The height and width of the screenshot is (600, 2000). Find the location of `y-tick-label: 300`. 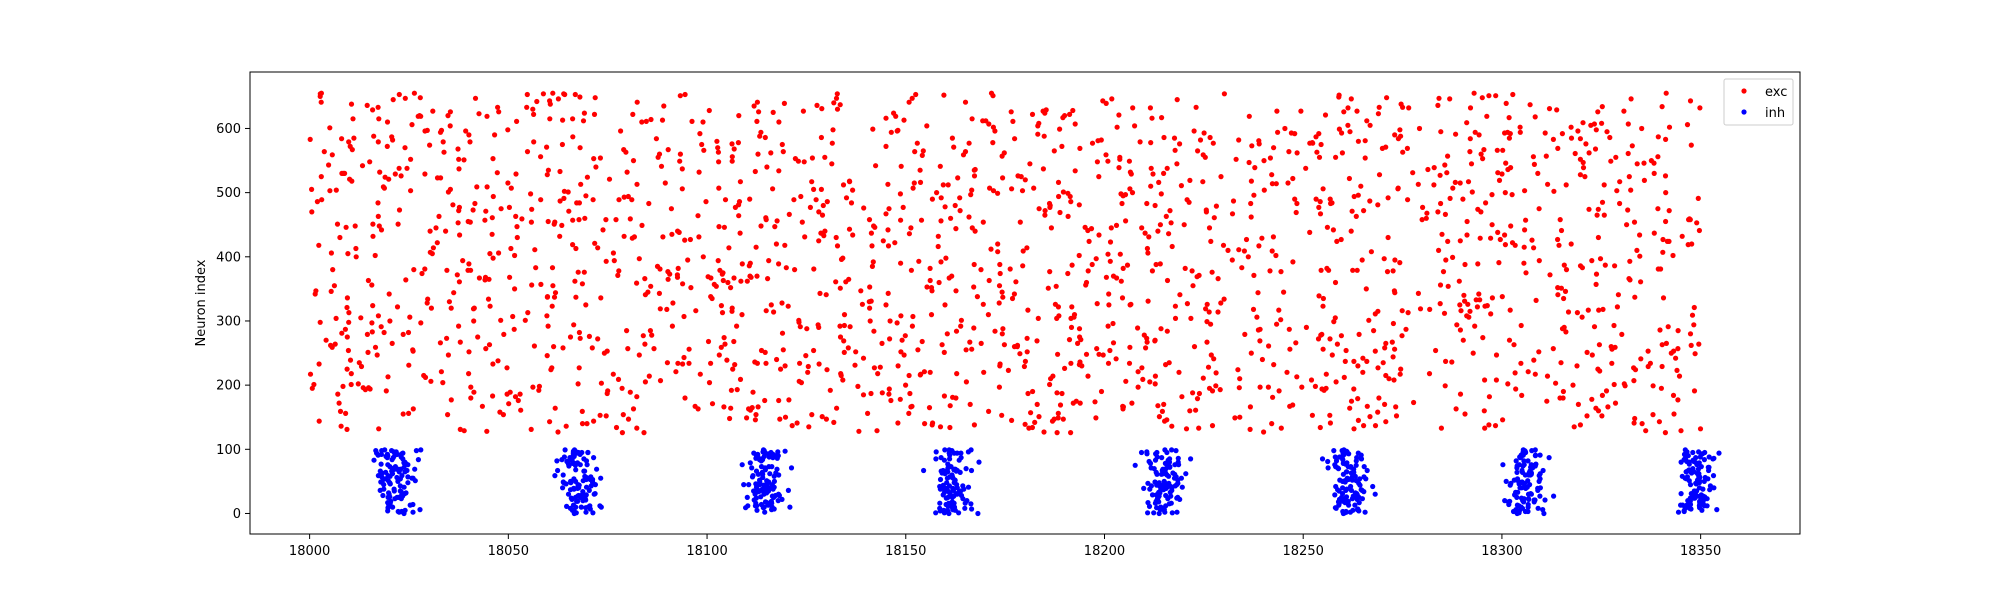

y-tick-label: 300 is located at coordinates (228, 321).